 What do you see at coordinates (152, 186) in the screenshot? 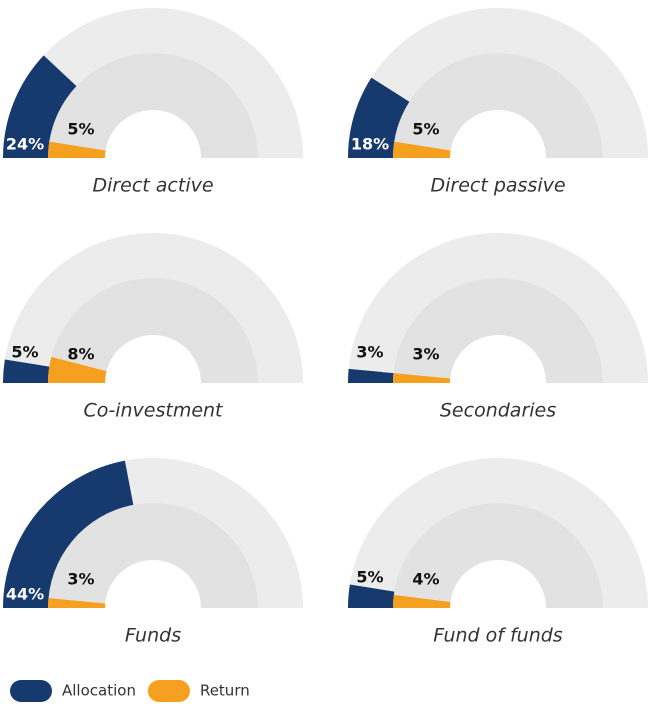
I see `category-label: Direct active` at bounding box center [152, 186].